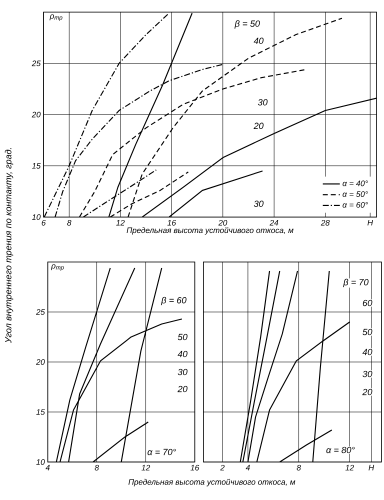 Image resolution: width=384 pixels, height=500 pixels. I want to click on annotation: β = 70, so click(356, 283).